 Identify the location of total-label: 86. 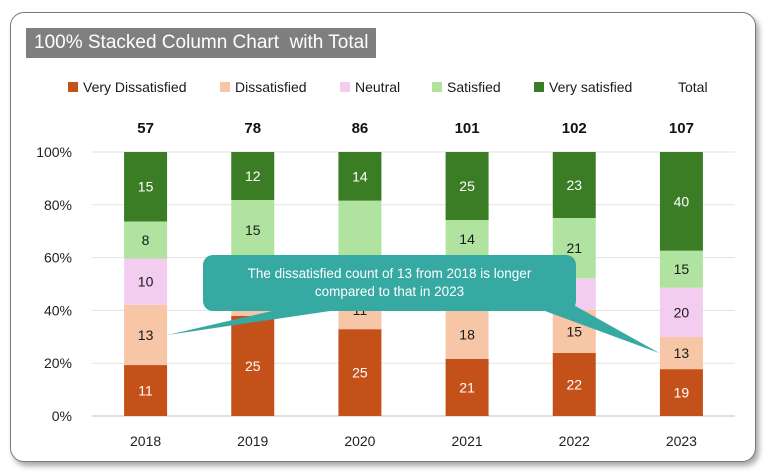
(360, 128).